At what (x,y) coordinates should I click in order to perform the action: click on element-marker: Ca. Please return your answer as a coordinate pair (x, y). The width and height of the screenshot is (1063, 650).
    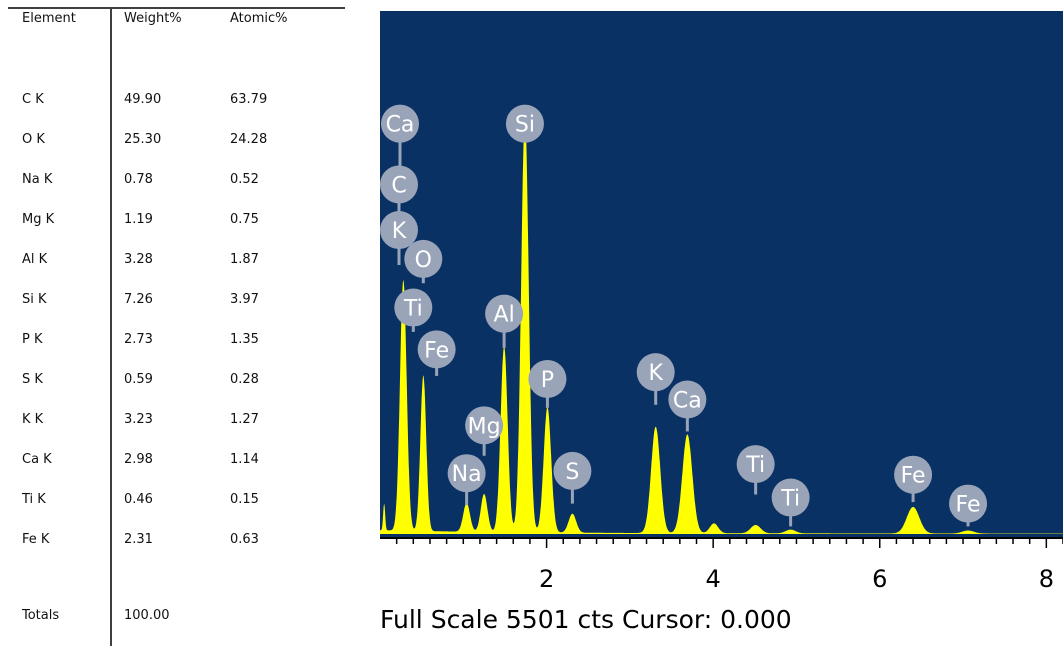
    Looking at the image, I should click on (399, 136).